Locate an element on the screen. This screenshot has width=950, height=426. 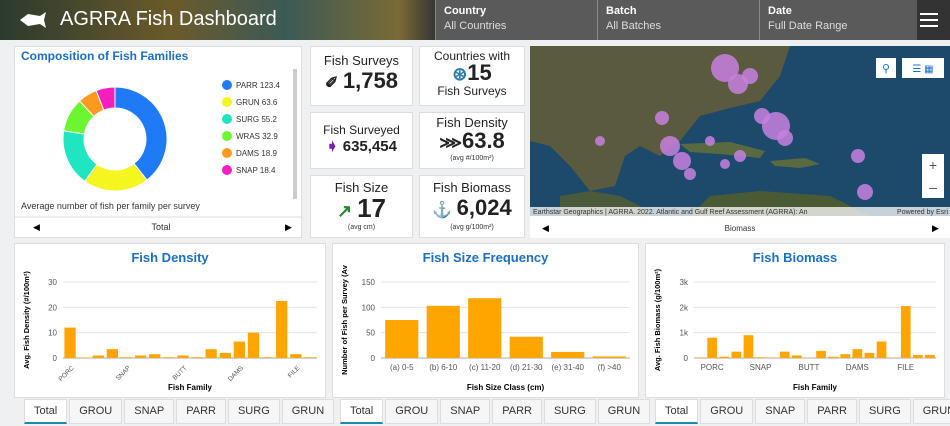
chart-title: Fish Density is located at coordinates (170, 257).